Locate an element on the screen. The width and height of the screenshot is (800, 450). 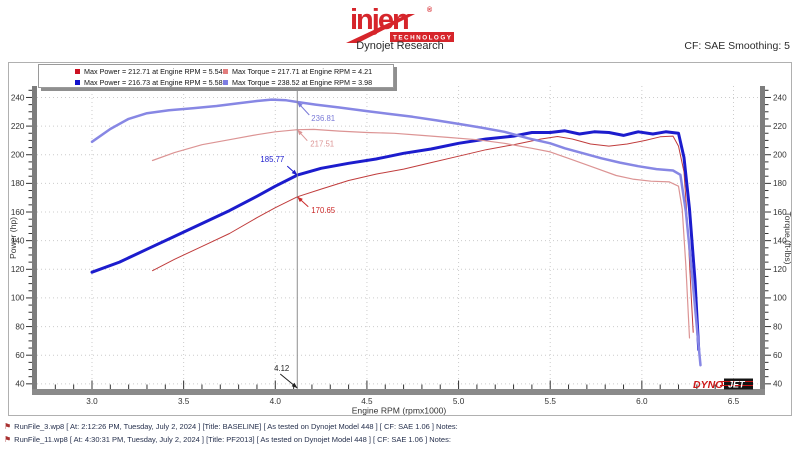
rpm-tick-label: 5.5 is located at coordinates (551, 401).